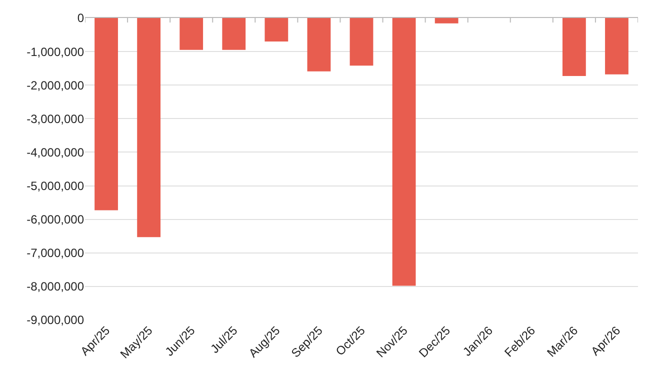 The height and width of the screenshot is (377, 672). I want to click on y-tick-label: 0, so click(80, 18).